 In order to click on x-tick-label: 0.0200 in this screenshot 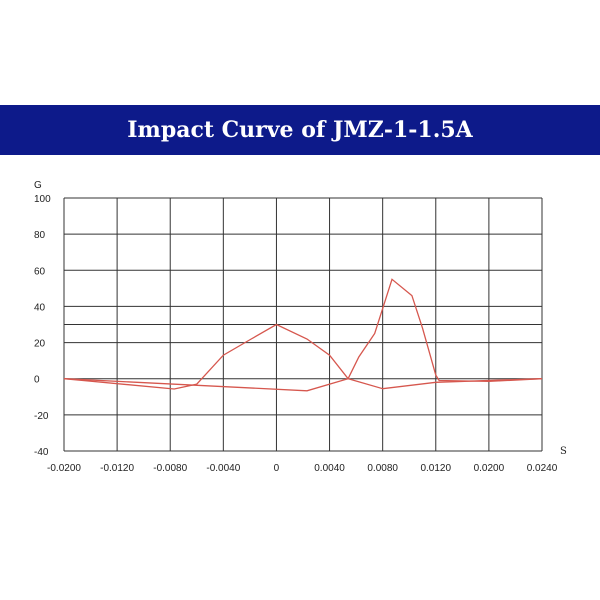, I will do `click(489, 468)`.